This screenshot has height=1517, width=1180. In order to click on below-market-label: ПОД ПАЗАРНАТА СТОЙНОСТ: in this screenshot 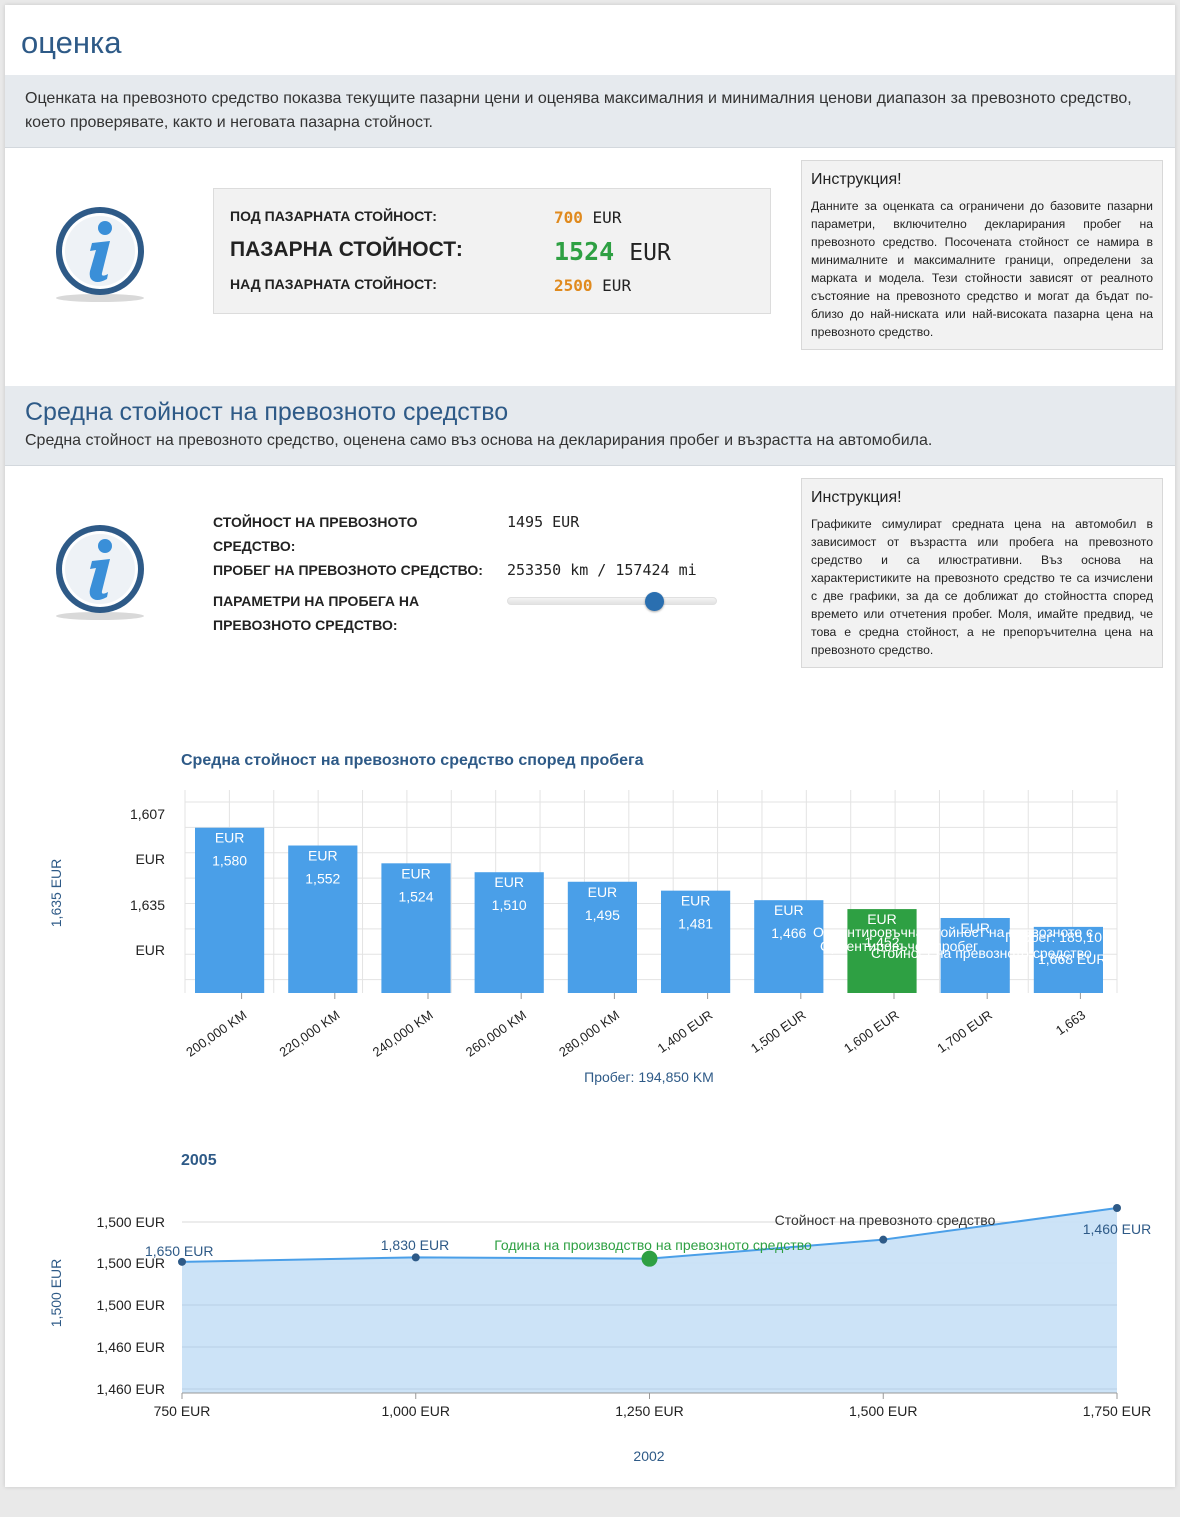, I will do `click(333, 216)`.